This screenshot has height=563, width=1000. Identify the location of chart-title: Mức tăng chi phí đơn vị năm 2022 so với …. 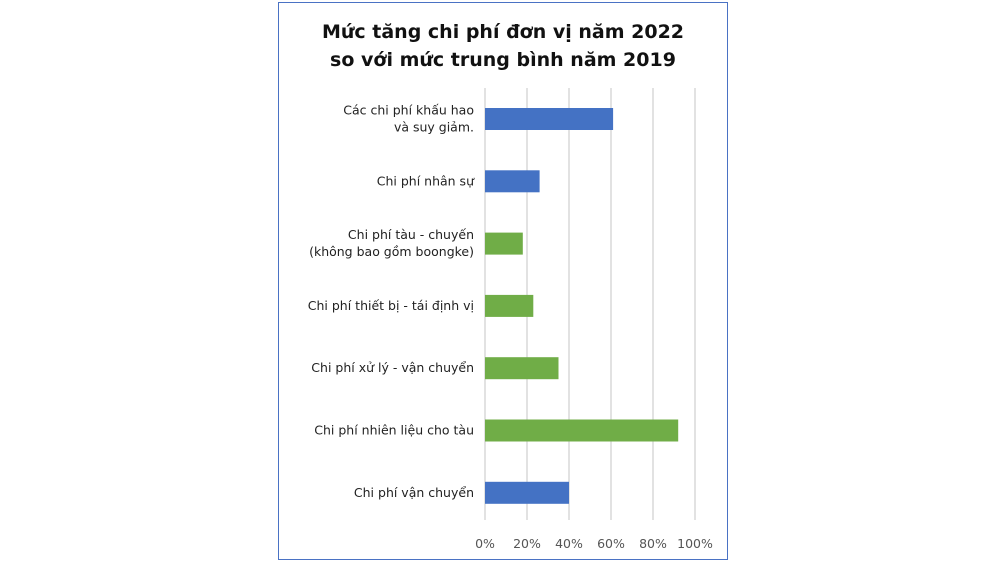
(503, 46).